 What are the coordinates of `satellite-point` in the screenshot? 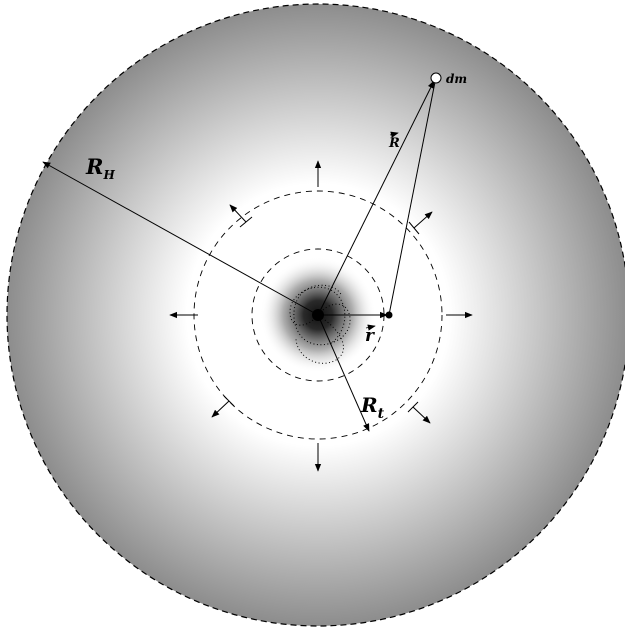 It's located at (389, 315).